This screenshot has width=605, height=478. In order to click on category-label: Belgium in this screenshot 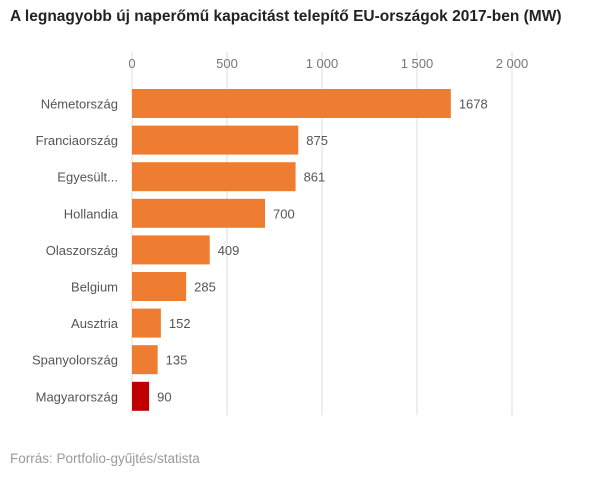, I will do `click(94, 287)`.